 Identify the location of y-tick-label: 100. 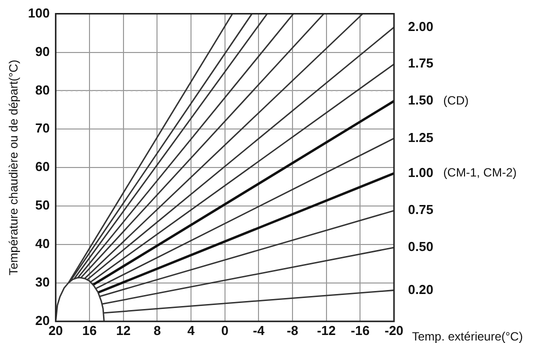
(39, 12).